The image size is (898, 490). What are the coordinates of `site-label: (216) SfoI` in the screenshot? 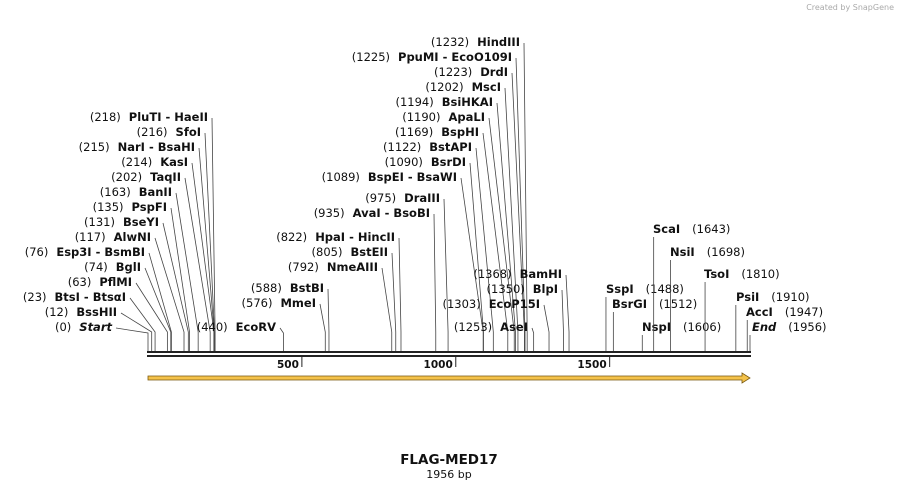 It's located at (169, 132).